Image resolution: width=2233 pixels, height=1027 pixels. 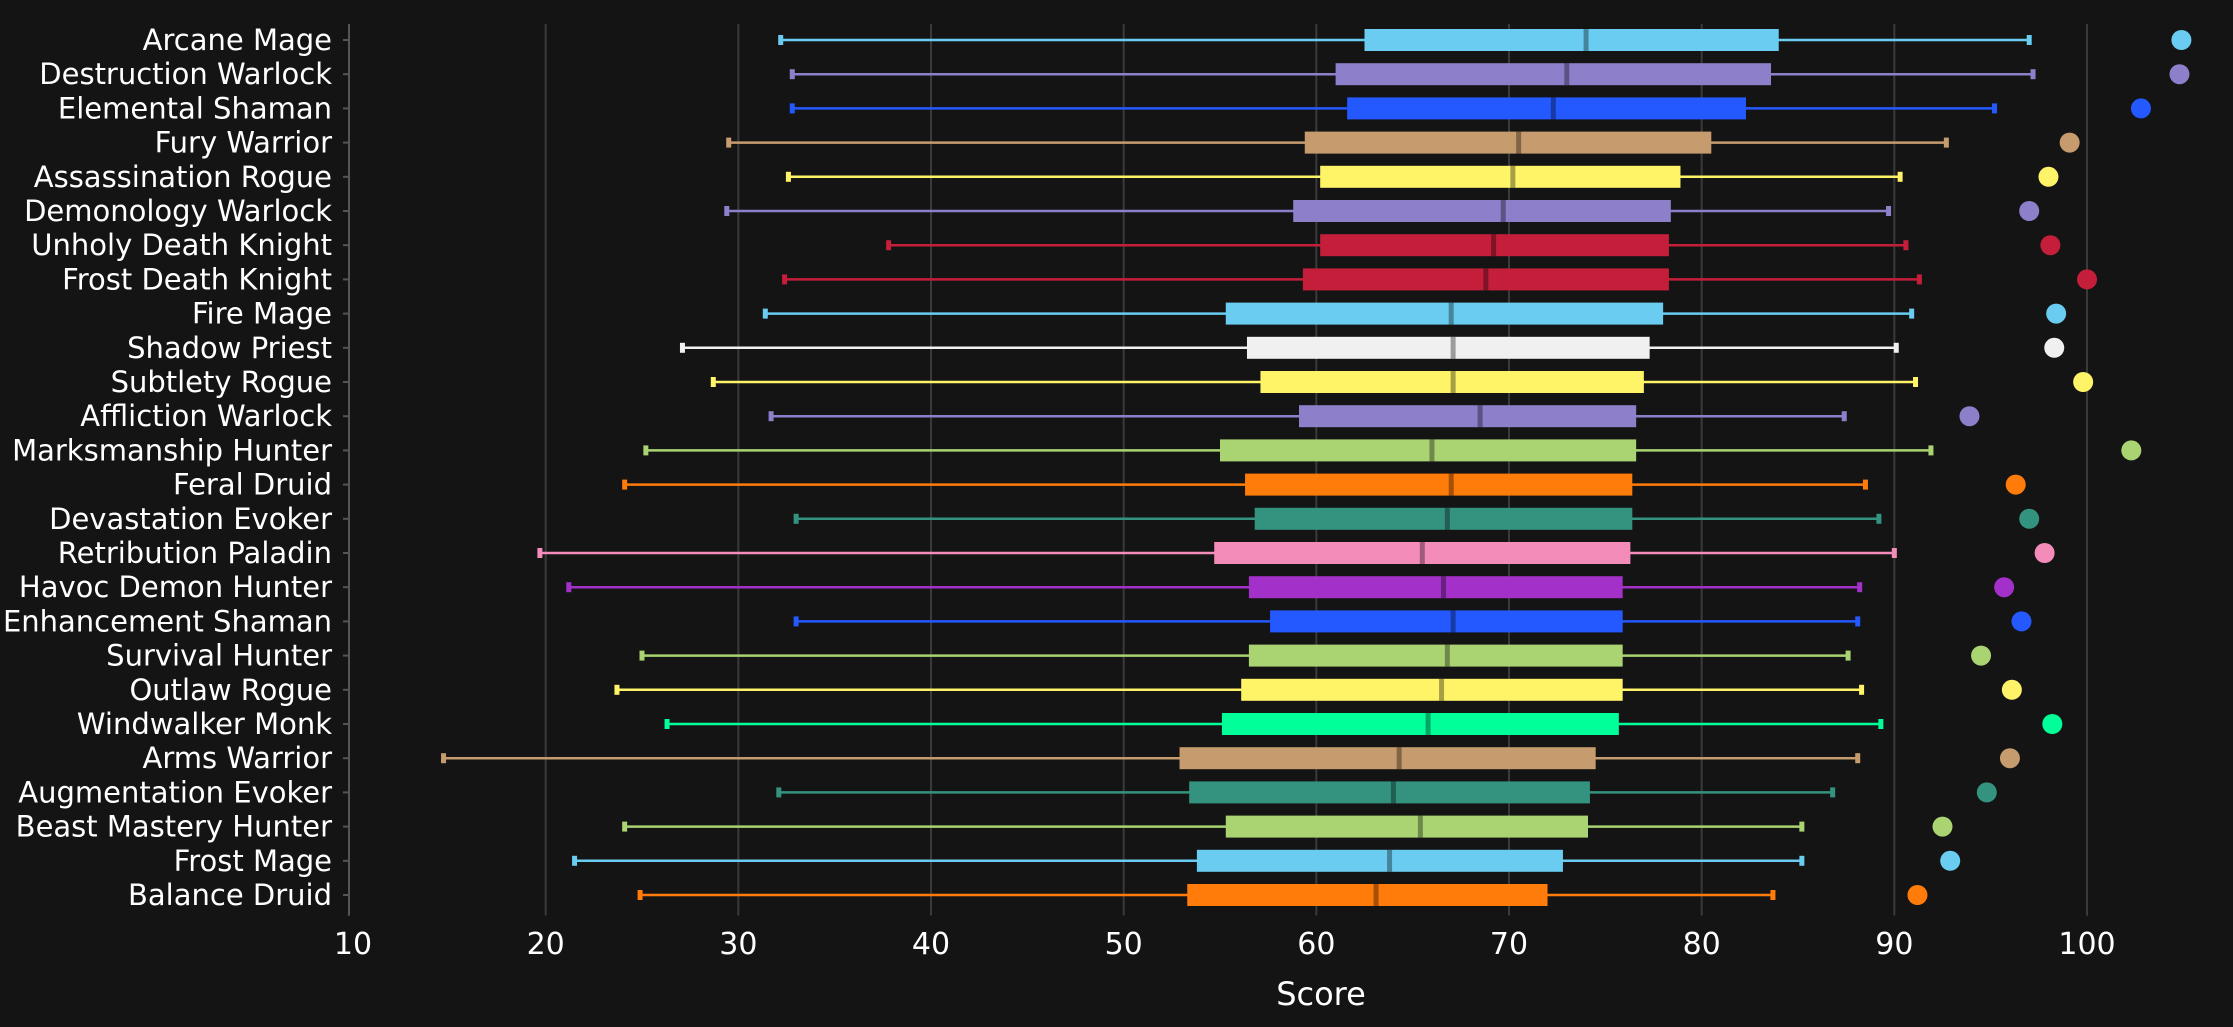 What do you see at coordinates (174, 827) in the screenshot?
I see `category-label: Beast Mastery Hunter` at bounding box center [174, 827].